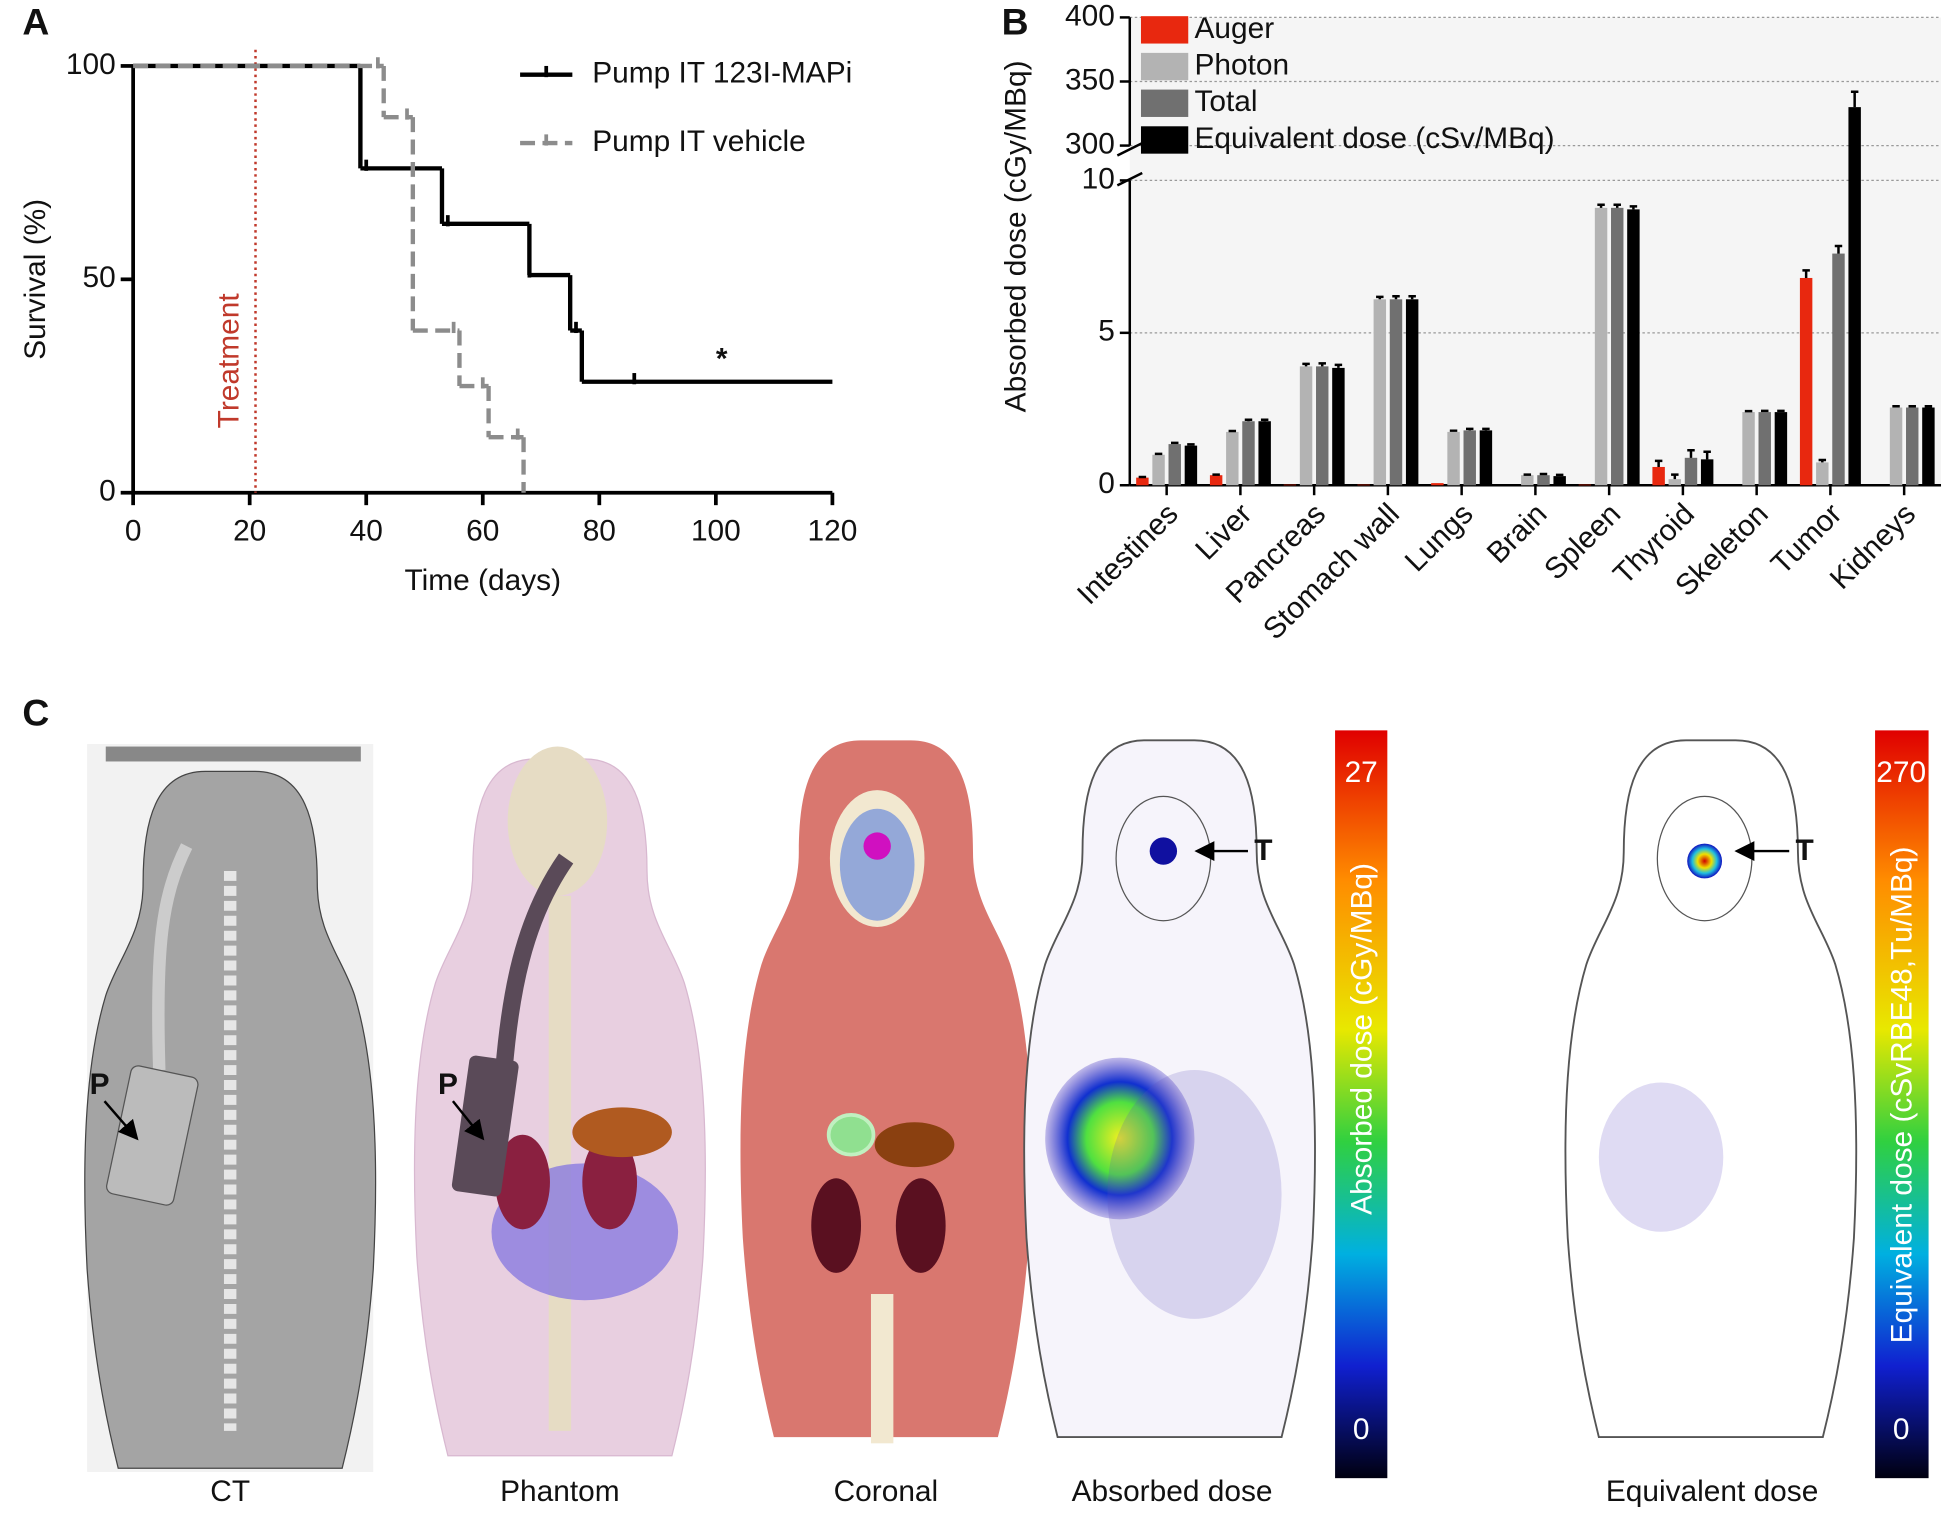  I want to click on panel-label: C, so click(35, 712).